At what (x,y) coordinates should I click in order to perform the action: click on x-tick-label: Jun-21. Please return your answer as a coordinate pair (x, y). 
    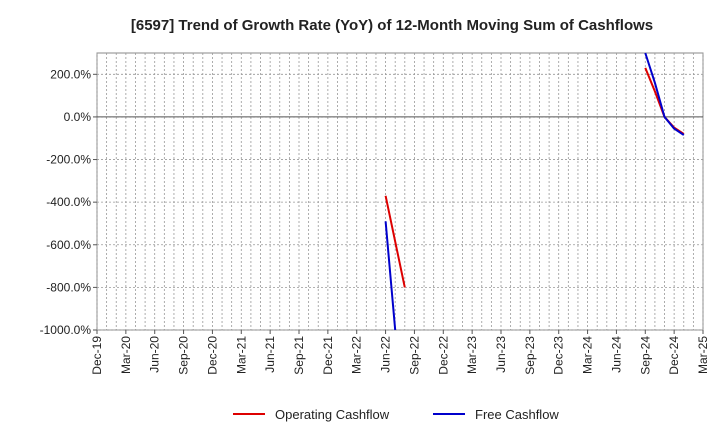
    Looking at the image, I should click on (270, 354).